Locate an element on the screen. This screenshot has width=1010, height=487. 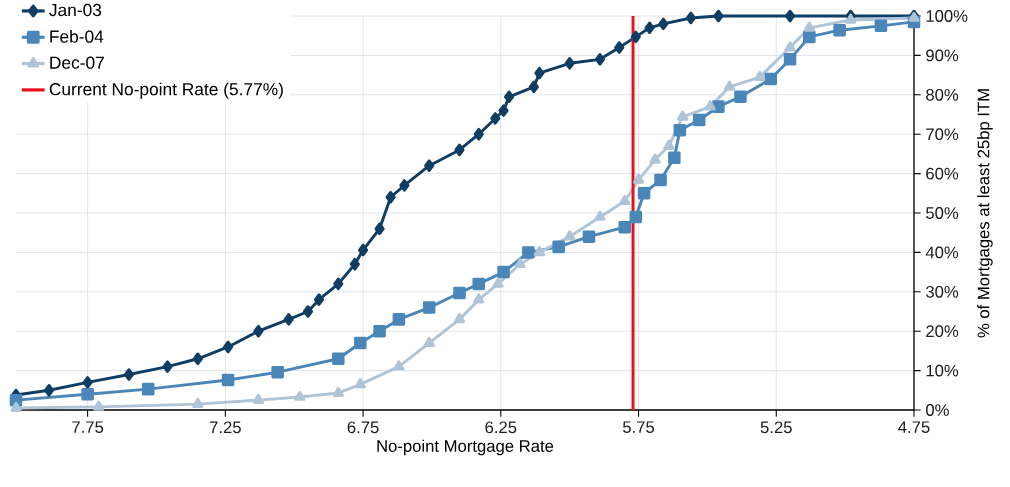
legend-label: Current No-point Rate (5.77%) is located at coordinates (166, 90).